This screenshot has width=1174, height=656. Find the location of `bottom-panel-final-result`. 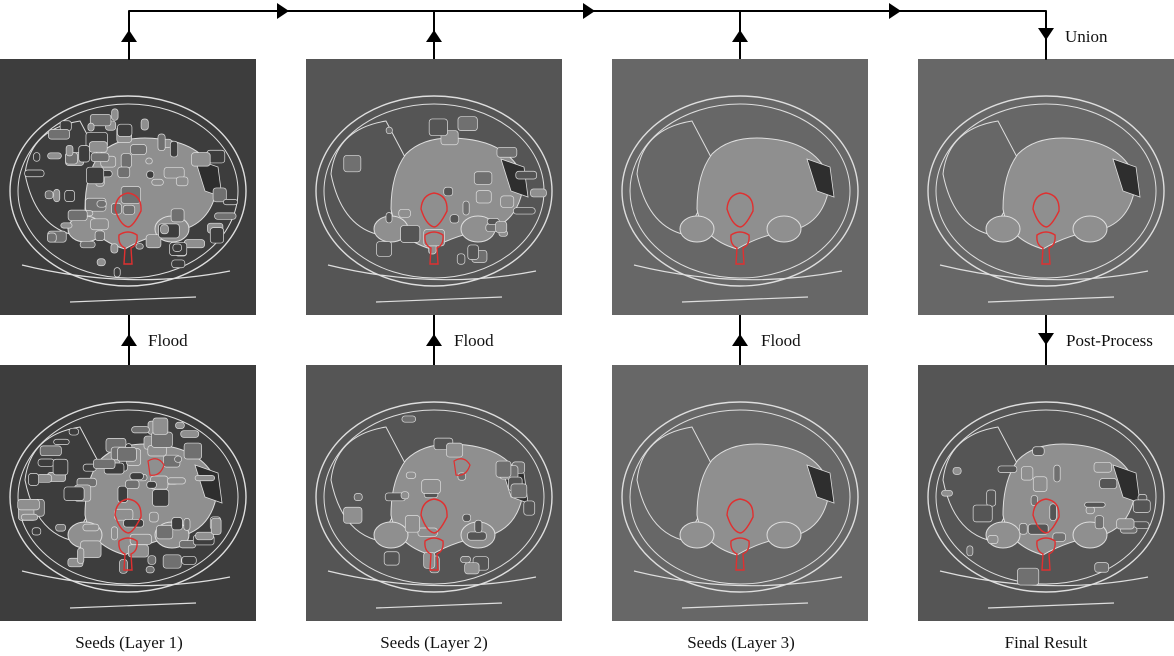

bottom-panel-final-result is located at coordinates (1046, 493).